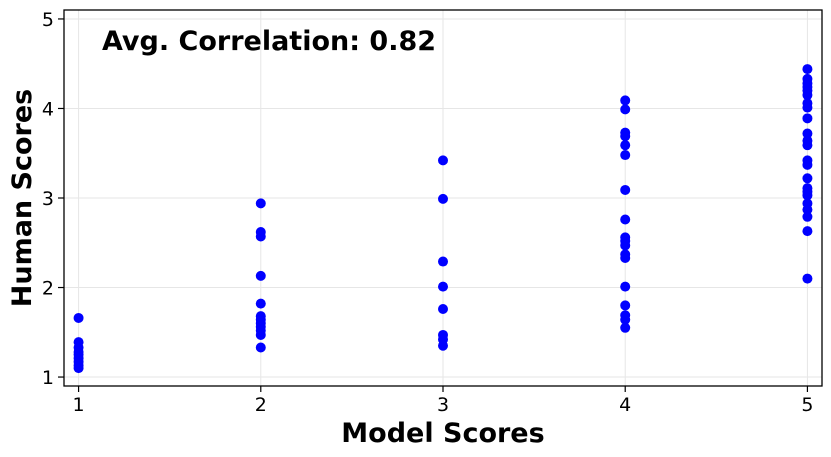 This screenshot has height=457, width=831. What do you see at coordinates (625, 405) in the screenshot?
I see `x-tick-label: 4` at bounding box center [625, 405].